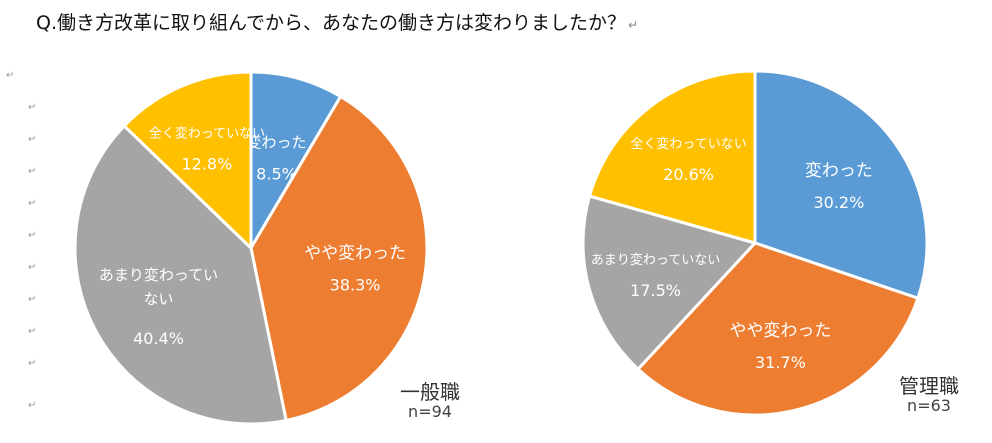  What do you see at coordinates (655, 290) in the screenshot?
I see `slice-percent-label: 17.5%` at bounding box center [655, 290].